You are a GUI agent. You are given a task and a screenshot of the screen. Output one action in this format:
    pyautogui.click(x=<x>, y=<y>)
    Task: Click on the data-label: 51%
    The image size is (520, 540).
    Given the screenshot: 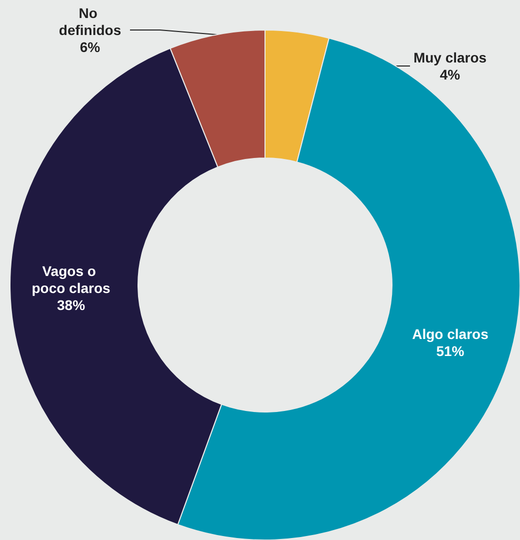 What is the action you would take?
    pyautogui.click(x=450, y=351)
    